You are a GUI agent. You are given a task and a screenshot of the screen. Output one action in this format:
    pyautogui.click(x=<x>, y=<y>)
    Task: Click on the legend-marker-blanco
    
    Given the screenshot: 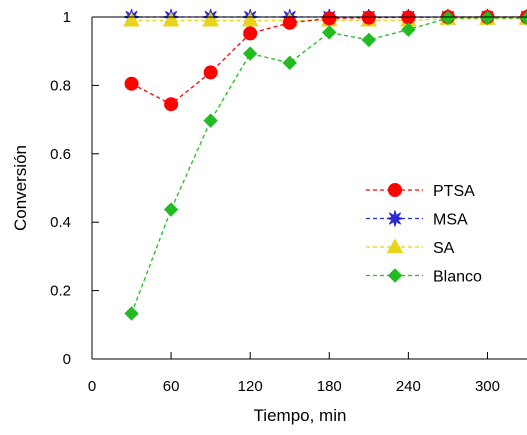 What is the action you would take?
    pyautogui.click(x=395, y=275)
    